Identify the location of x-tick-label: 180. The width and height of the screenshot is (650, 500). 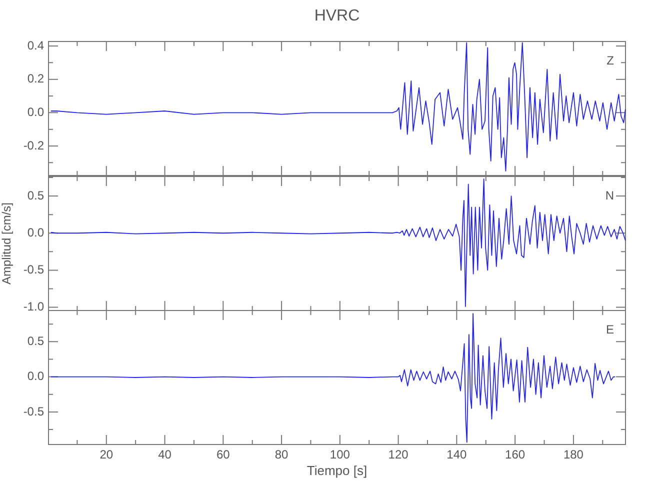
(573, 455).